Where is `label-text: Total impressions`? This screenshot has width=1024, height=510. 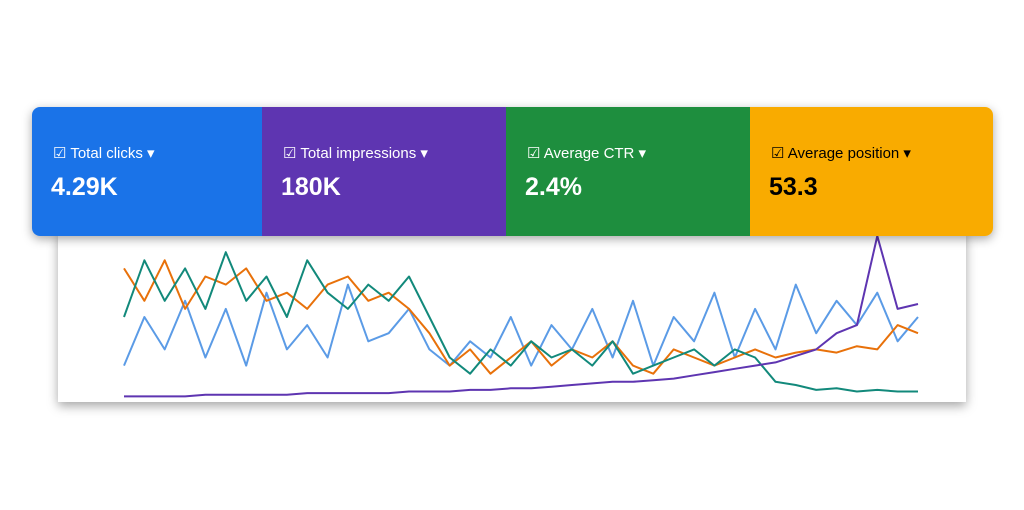
label-text: Total impressions is located at coordinates (358, 153).